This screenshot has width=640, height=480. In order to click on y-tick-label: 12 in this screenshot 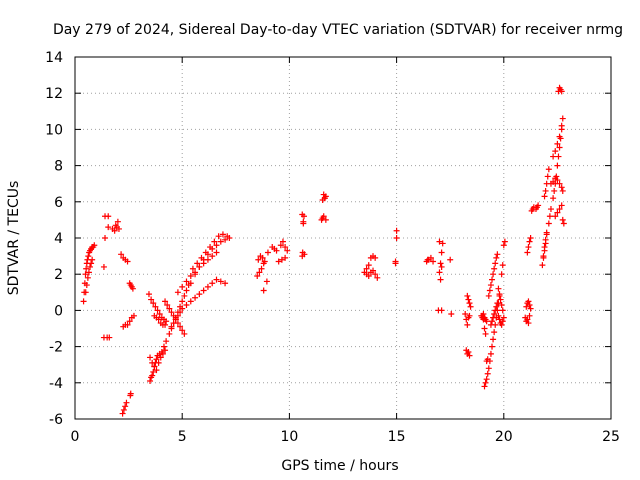, I will do `click(54, 94)`.